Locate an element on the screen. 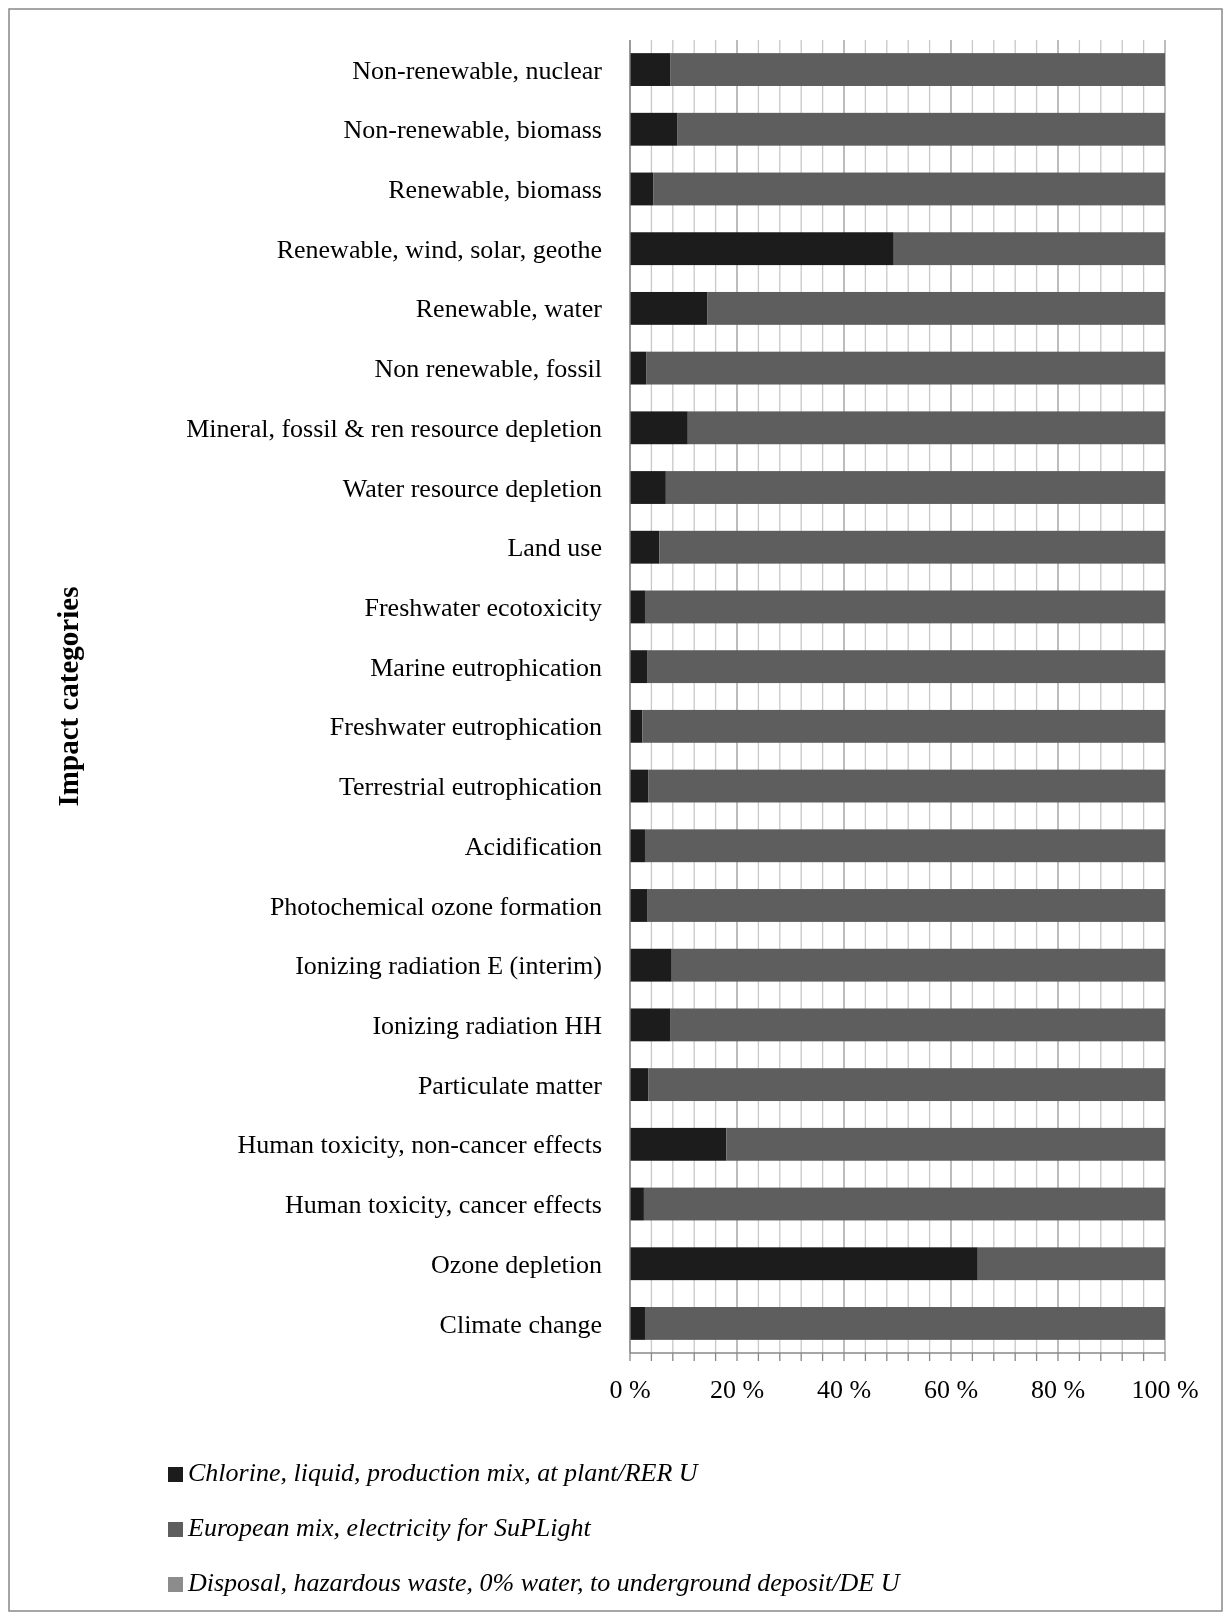  y-tick-label: Renewable, wind, solar, geothe is located at coordinates (439, 249).